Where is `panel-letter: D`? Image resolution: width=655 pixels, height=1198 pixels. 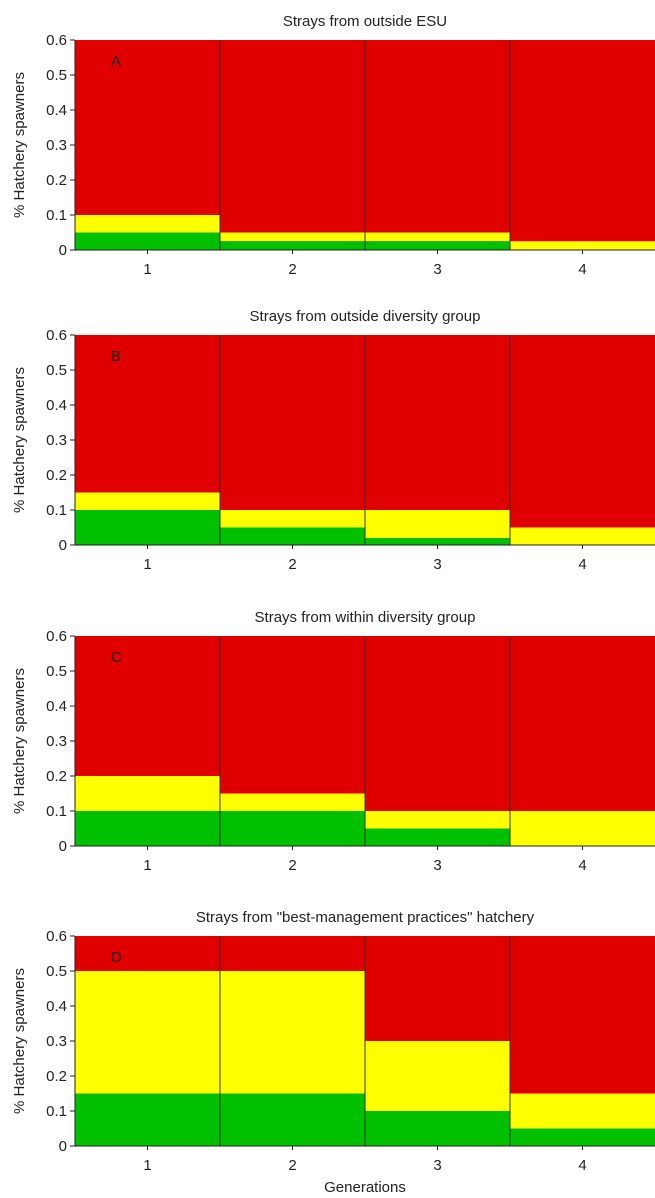
panel-letter: D is located at coordinates (116, 957).